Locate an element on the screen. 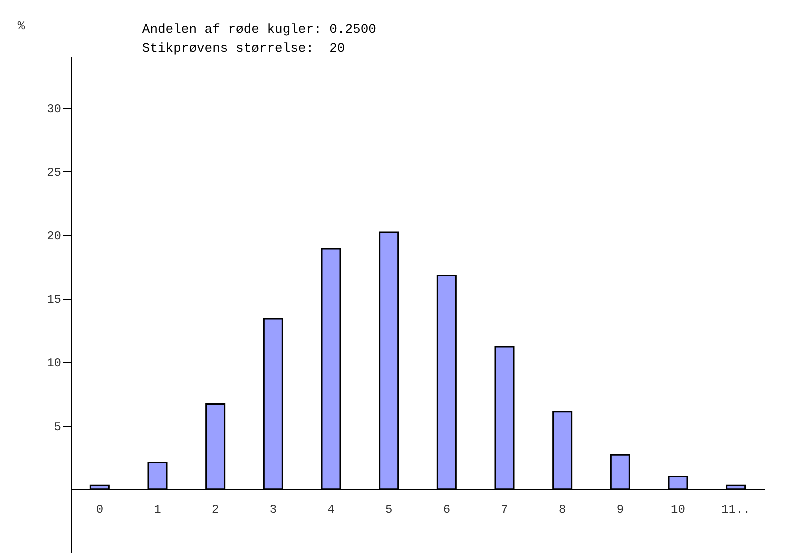 The height and width of the screenshot is (557, 791). y-tick-label: 15 is located at coordinates (54, 300).